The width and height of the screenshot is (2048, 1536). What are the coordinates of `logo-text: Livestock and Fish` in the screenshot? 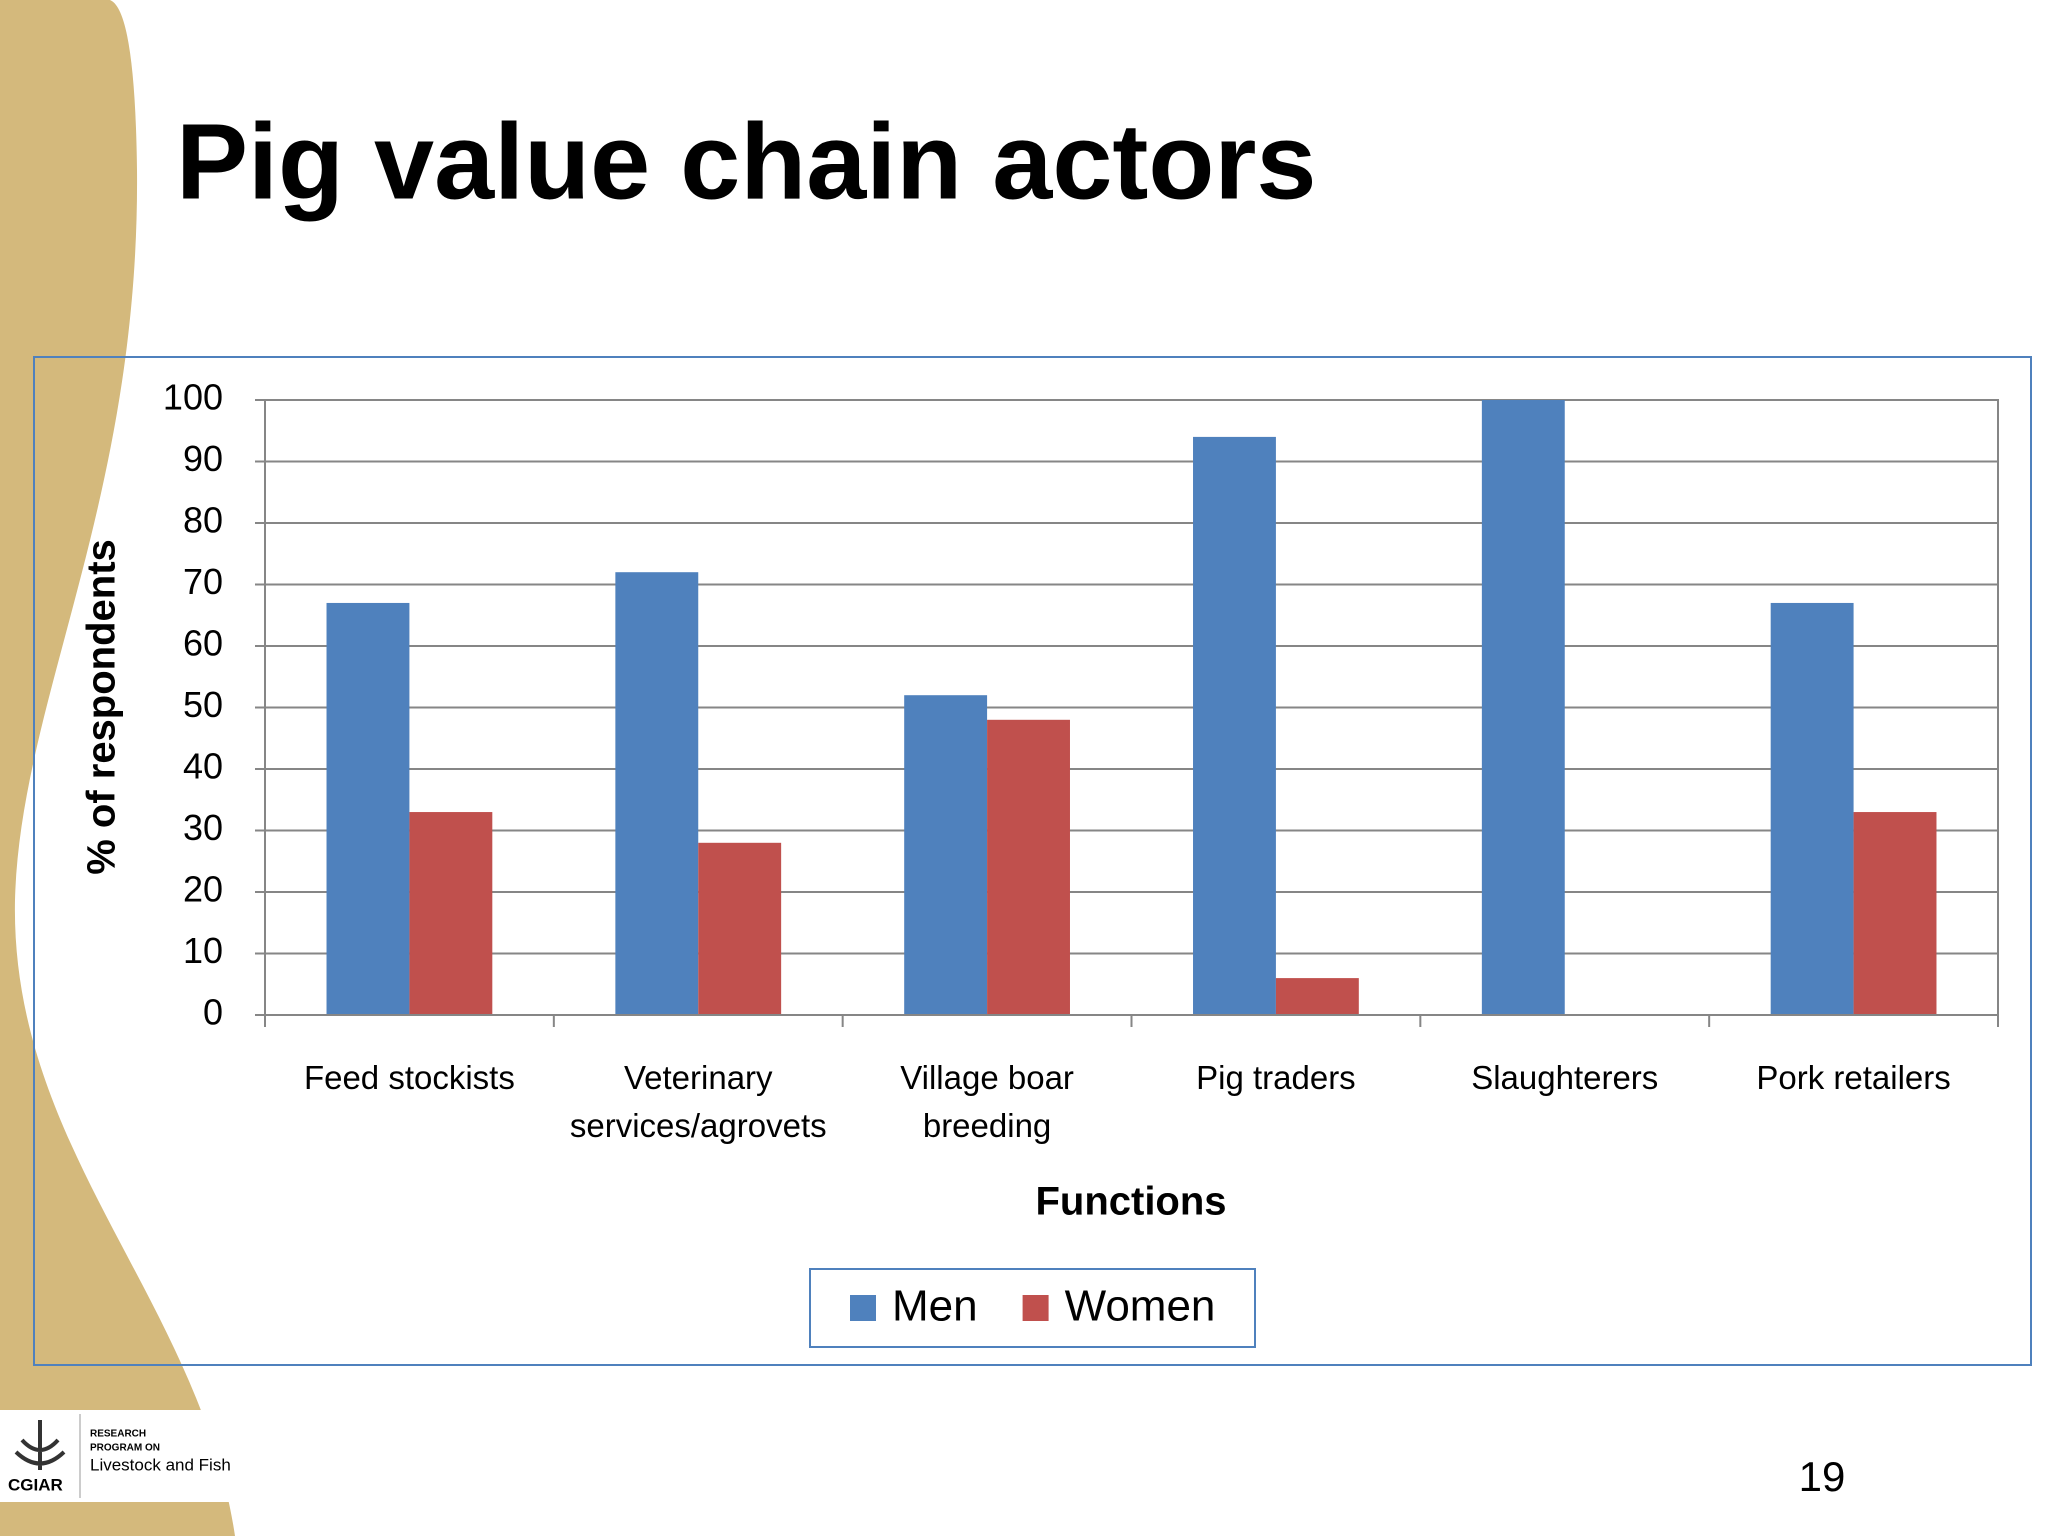 It's located at (160, 1464).